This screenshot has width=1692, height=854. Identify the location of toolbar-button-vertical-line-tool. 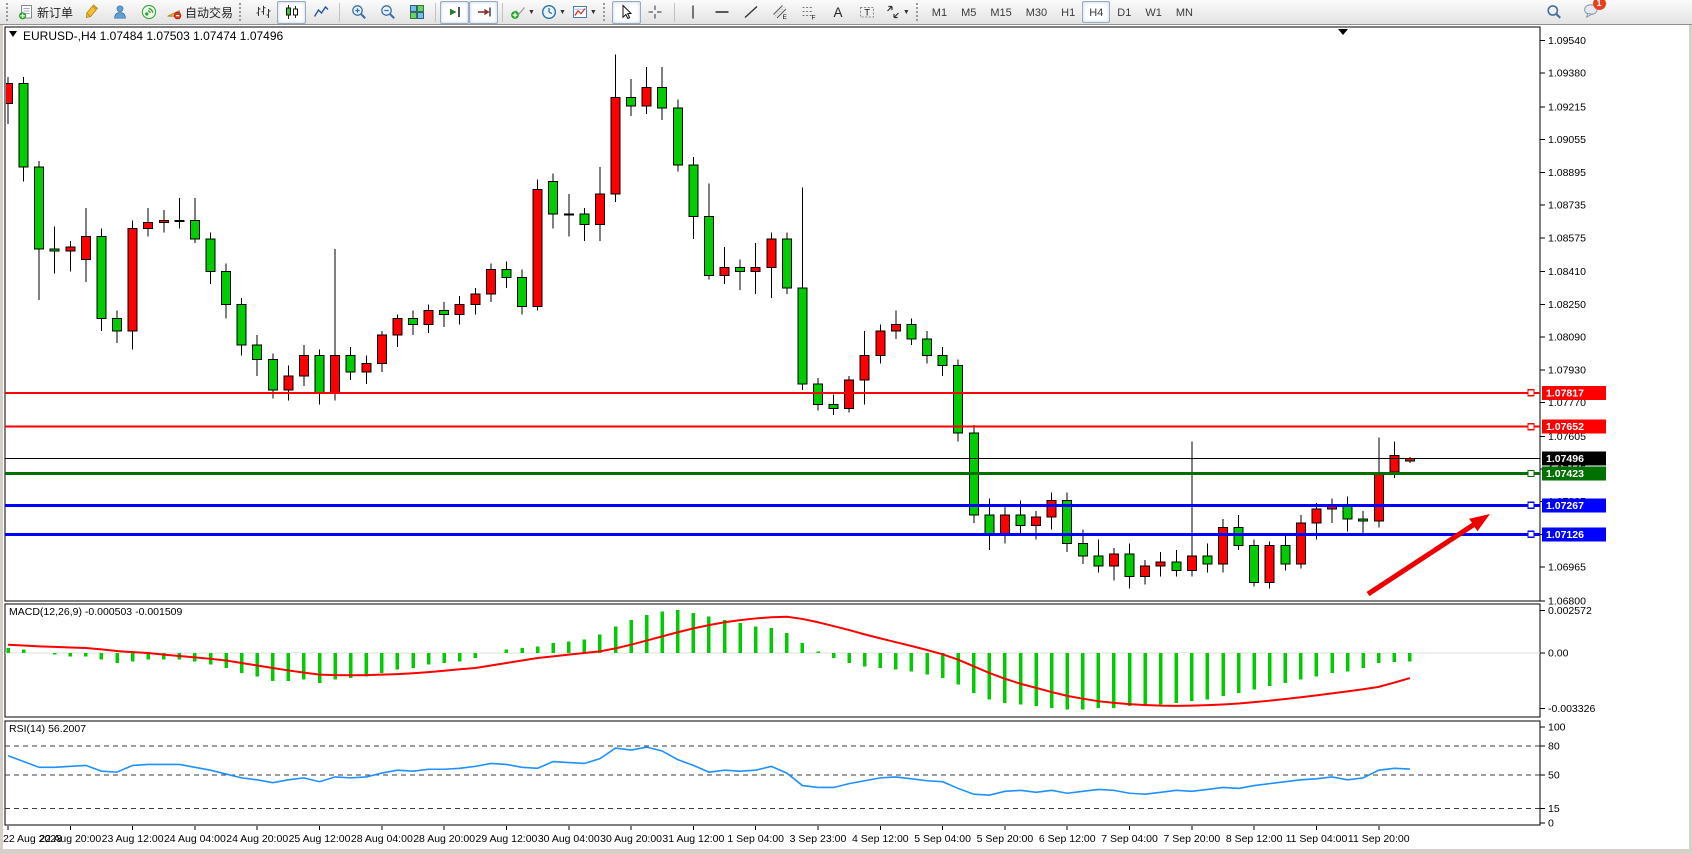
(693, 12).